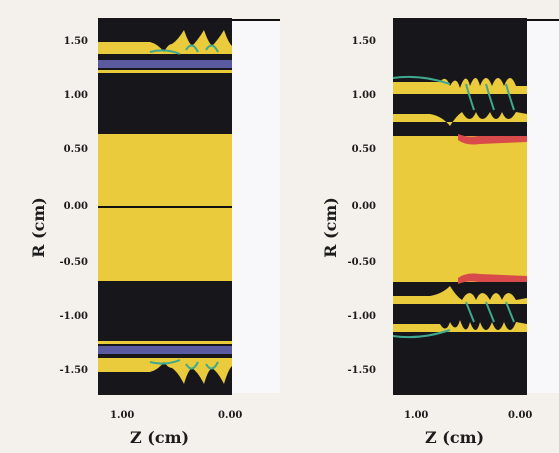  Describe the element at coordinates (492, 278) in the screenshot. I see `lower-edge-layer` at that location.